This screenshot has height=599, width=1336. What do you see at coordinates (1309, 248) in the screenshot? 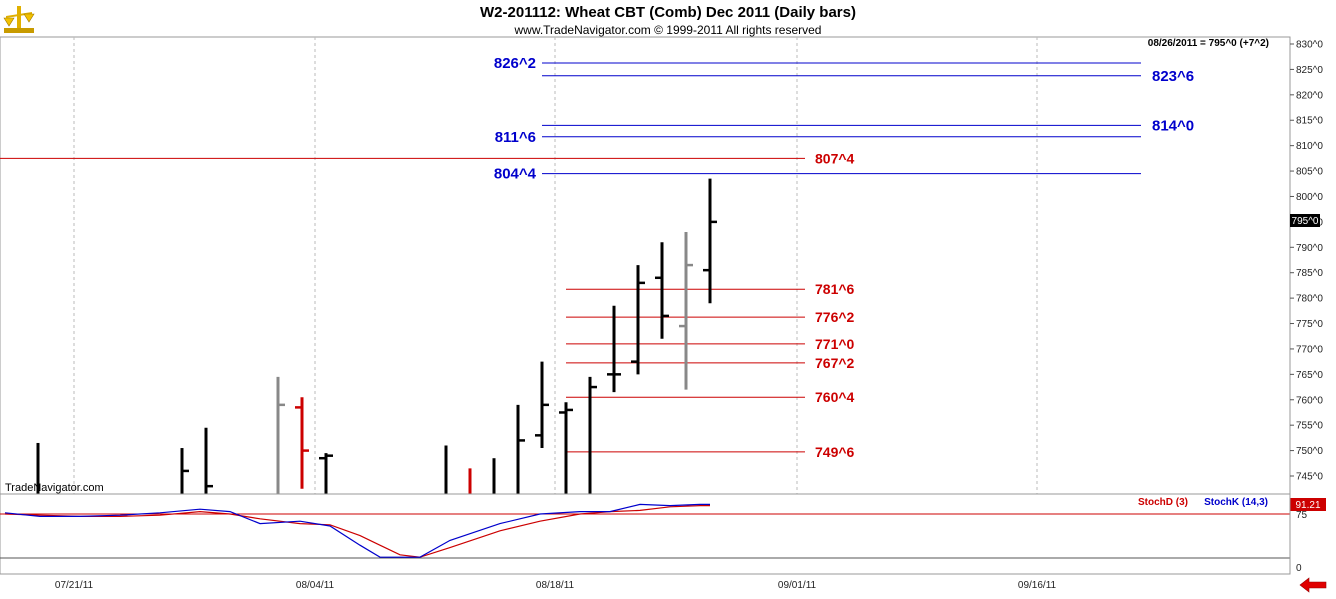
I see `price-tick-label: 790^0` at bounding box center [1309, 248].